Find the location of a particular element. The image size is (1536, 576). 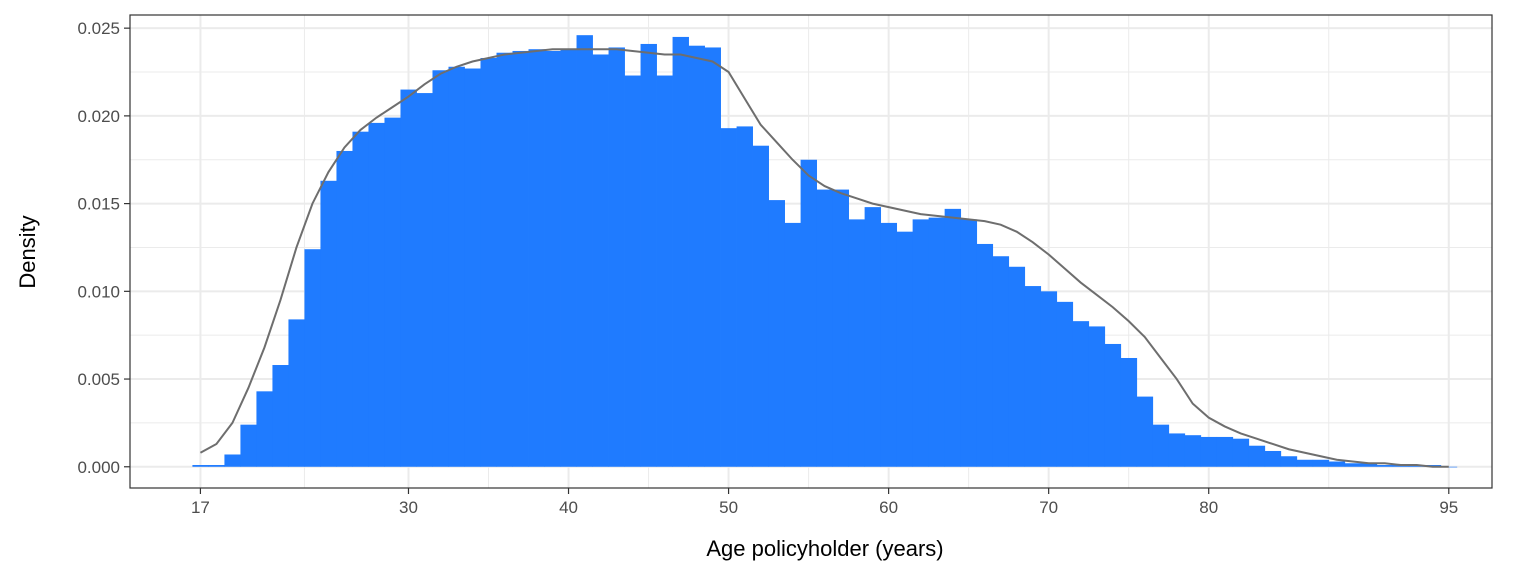

x-axis: 17 30 40 50 60 70 80 95 is located at coordinates (824, 502).